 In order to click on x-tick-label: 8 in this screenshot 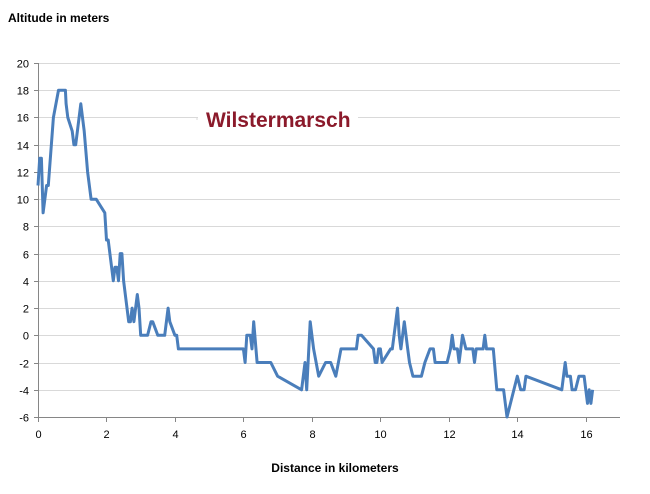, I will do `click(312, 435)`.